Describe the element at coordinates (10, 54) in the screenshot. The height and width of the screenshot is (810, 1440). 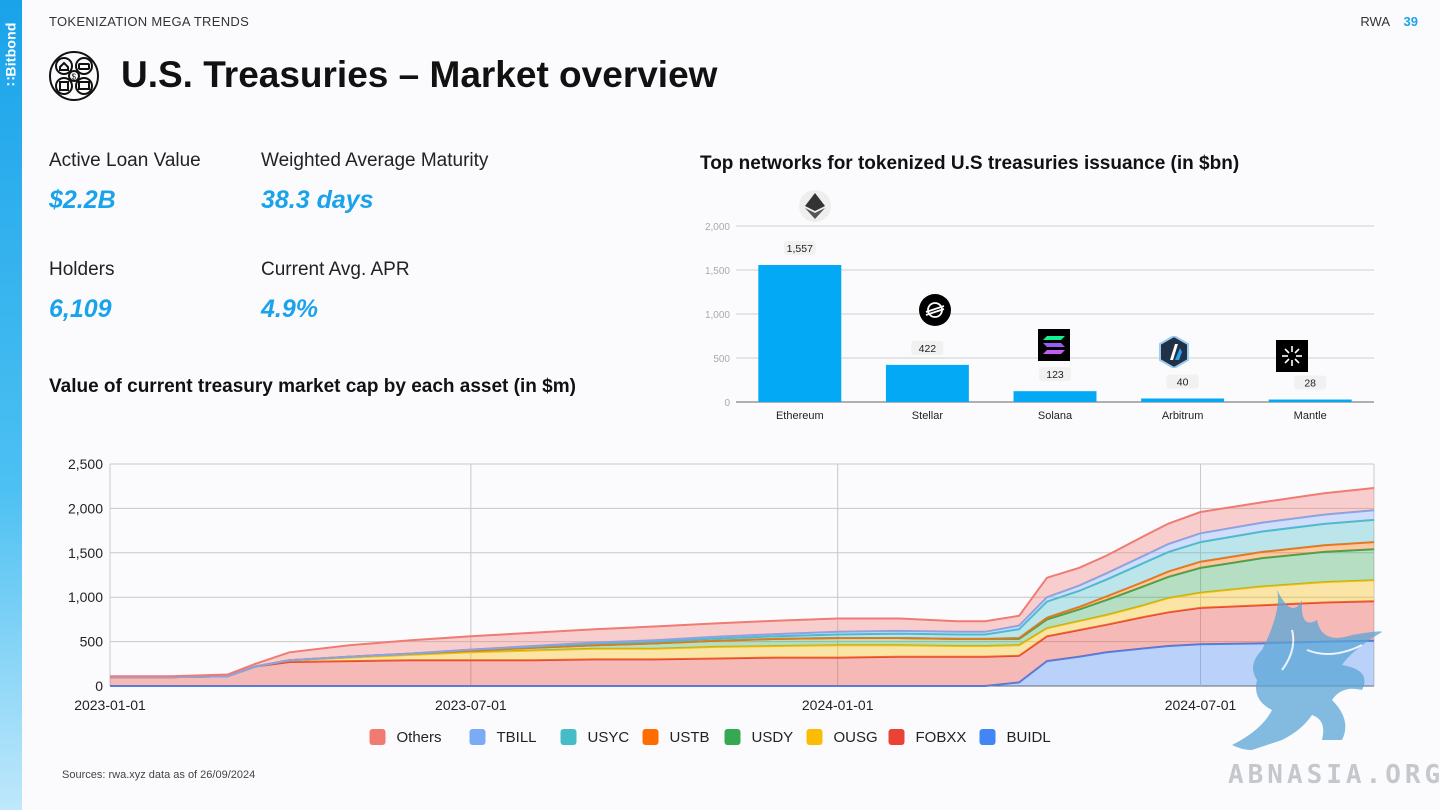
I see `bitbond-logo: ∷Bitbond` at that location.